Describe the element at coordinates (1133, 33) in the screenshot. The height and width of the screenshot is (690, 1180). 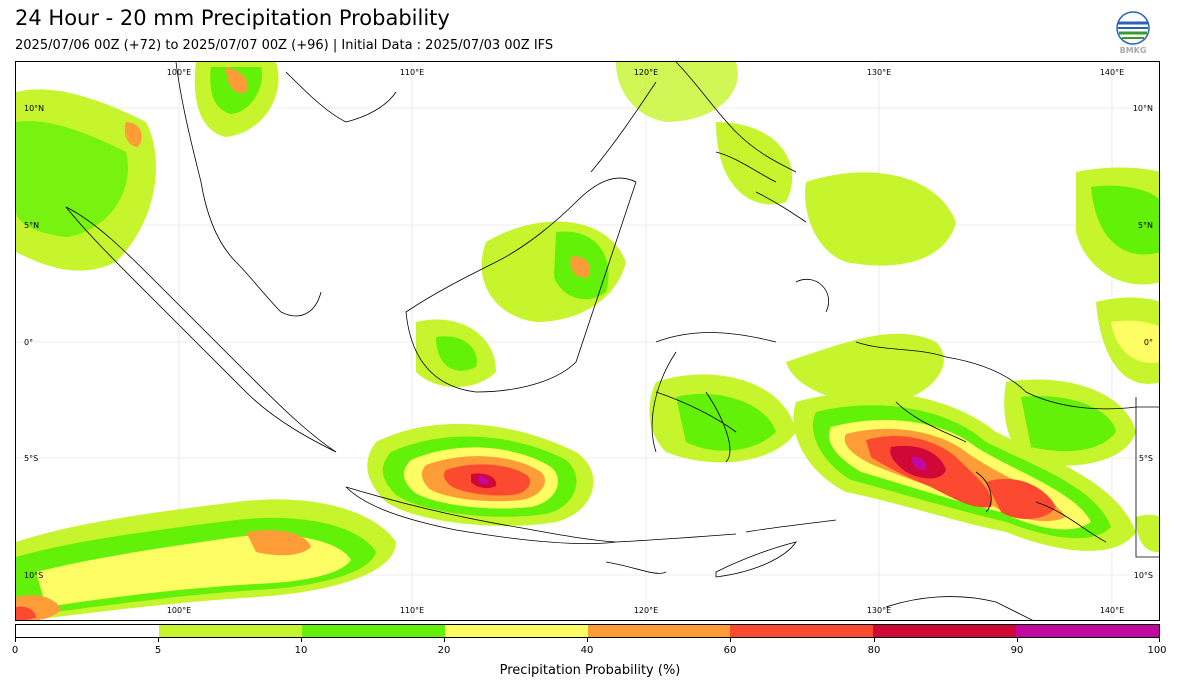
I see `bmkg-logo: BMKG` at that location.